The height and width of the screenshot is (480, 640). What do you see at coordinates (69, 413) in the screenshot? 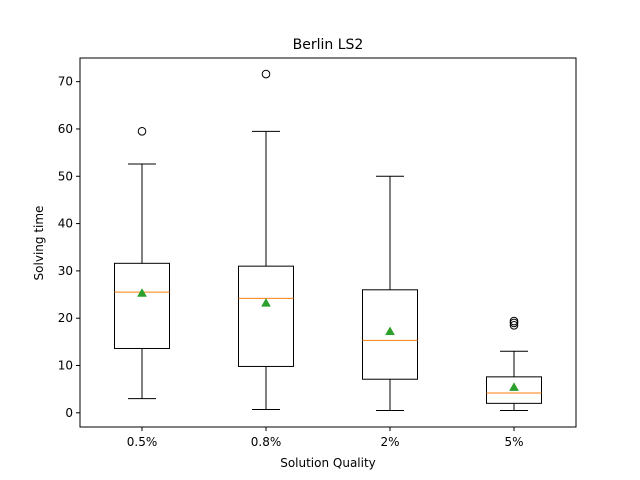
I see `y-tick-label: 0` at bounding box center [69, 413].